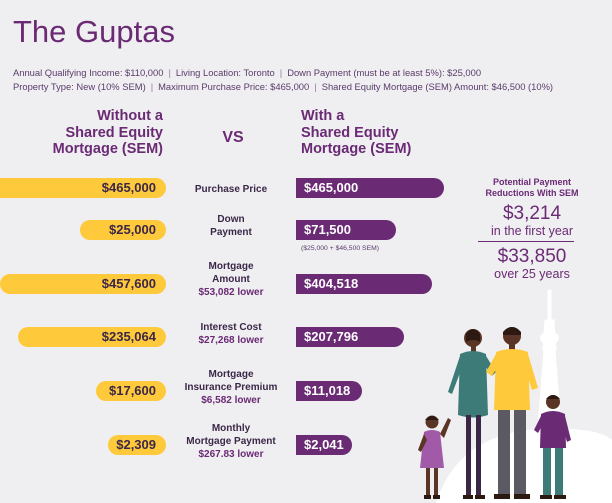 The width and height of the screenshot is (612, 503). What do you see at coordinates (231, 334) in the screenshot?
I see `row-label-interest-cost: Interest Cost $27,268 lower` at bounding box center [231, 334].